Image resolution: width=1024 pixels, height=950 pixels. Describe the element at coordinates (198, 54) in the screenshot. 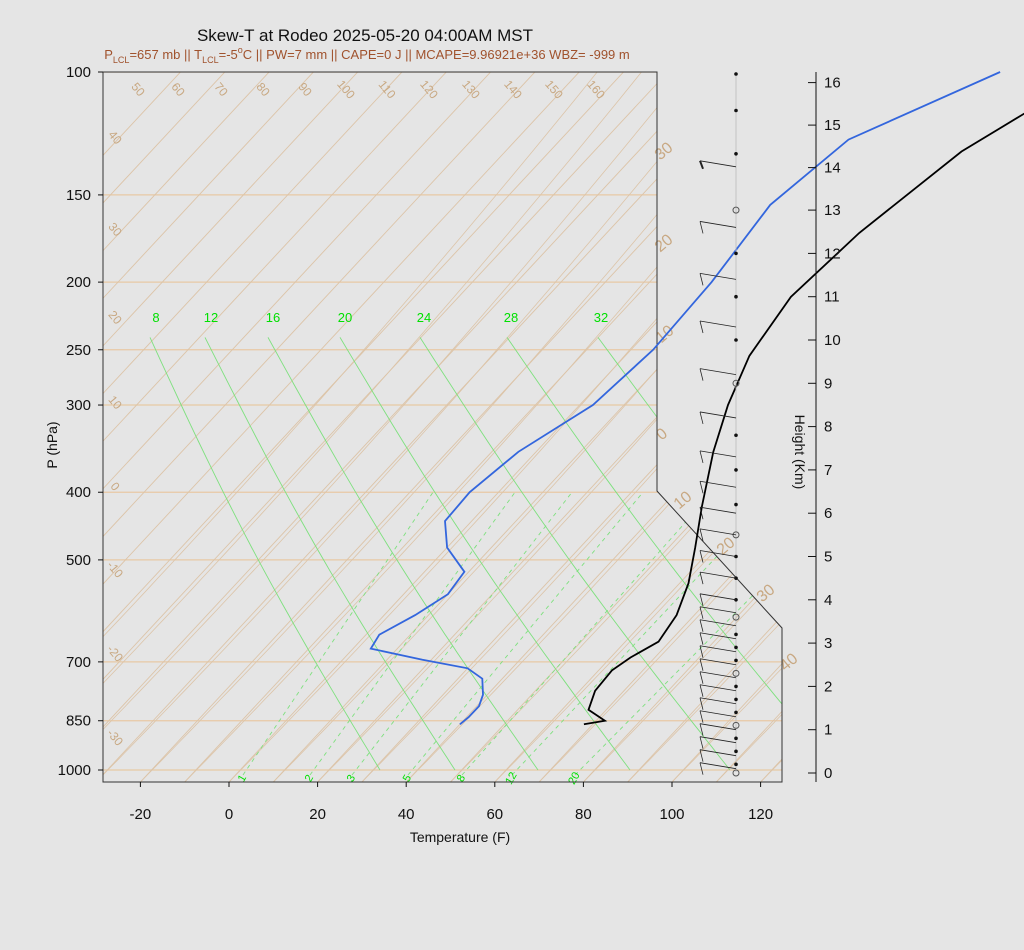

I see `t-lcl-symbol: T` at that location.